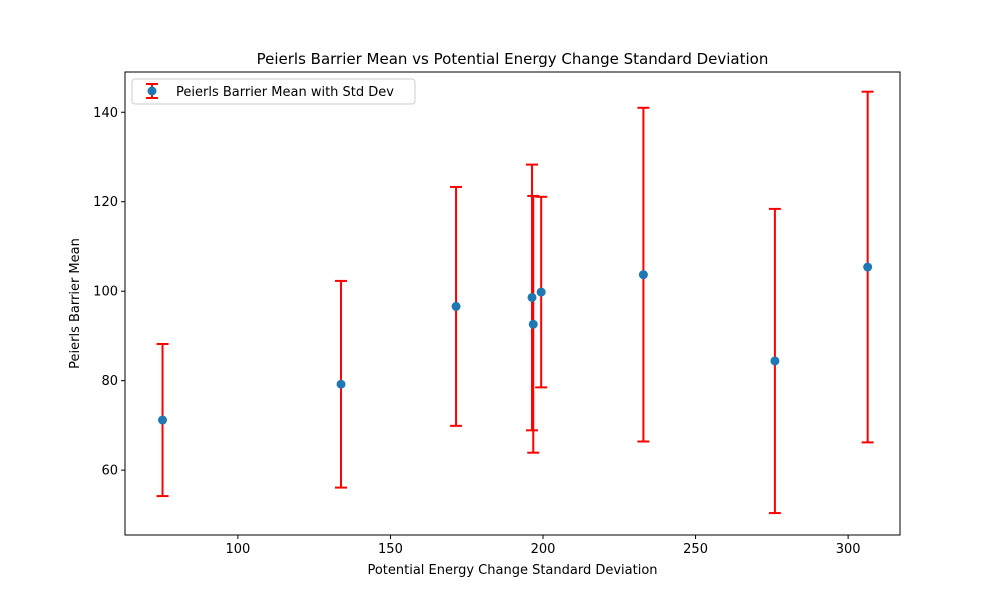 The width and height of the screenshot is (1000, 604). What do you see at coordinates (285, 92) in the screenshot?
I see `legend-entry-label: Peierls Barrier Mean with Std Dev` at bounding box center [285, 92].